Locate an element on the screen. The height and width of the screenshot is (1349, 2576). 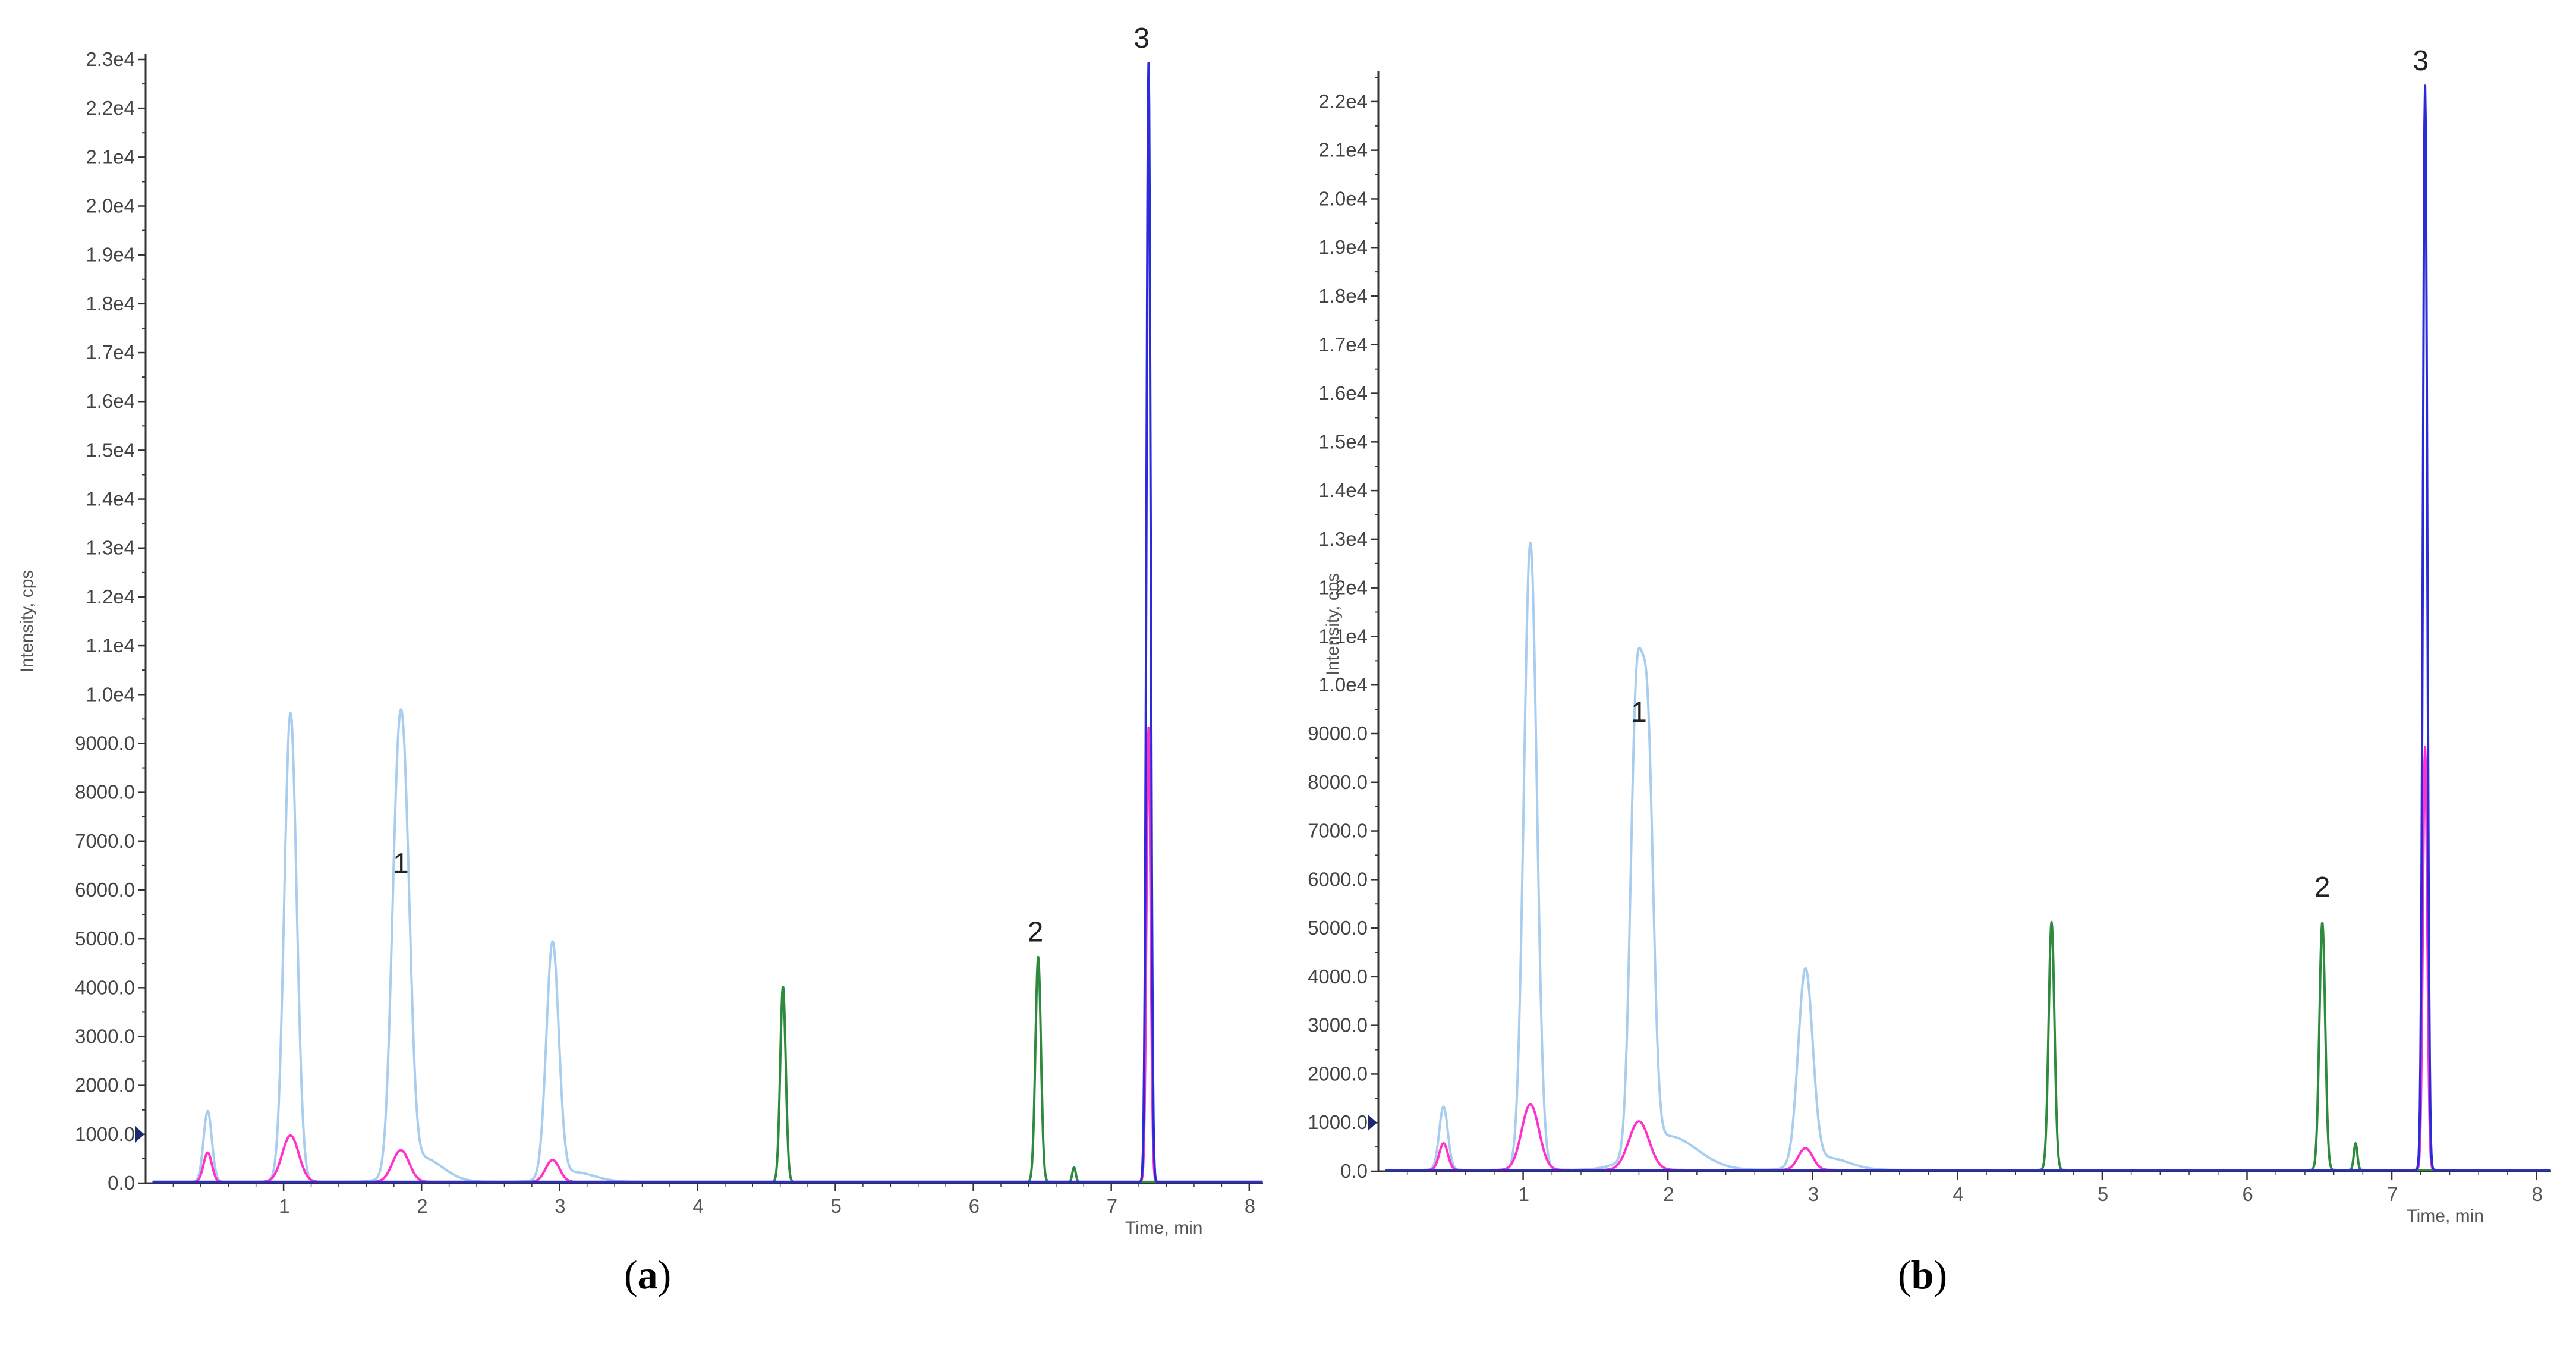
panel-label-b: (b) is located at coordinates (1923, 1274).